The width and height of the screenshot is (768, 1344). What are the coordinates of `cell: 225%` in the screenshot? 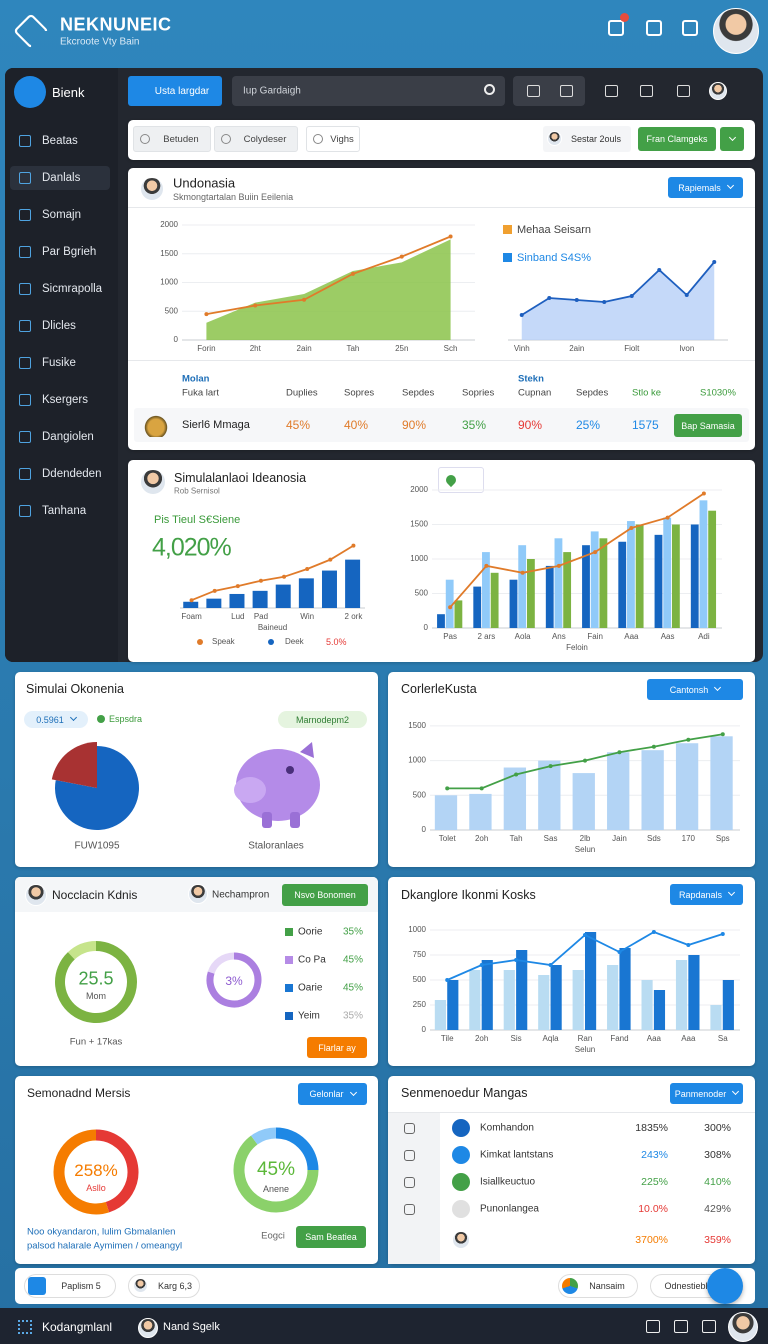 It's located at (654, 1182).